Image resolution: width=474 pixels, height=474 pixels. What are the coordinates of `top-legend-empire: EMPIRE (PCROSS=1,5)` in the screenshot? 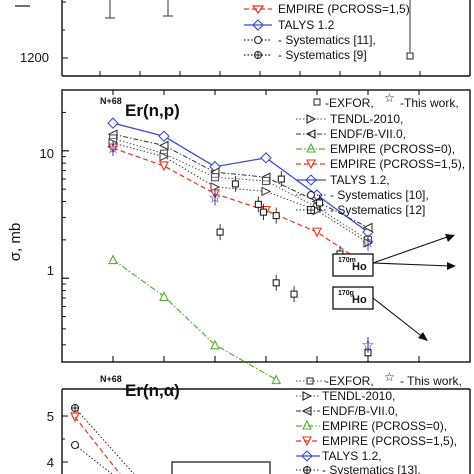 It's located at (344, 9).